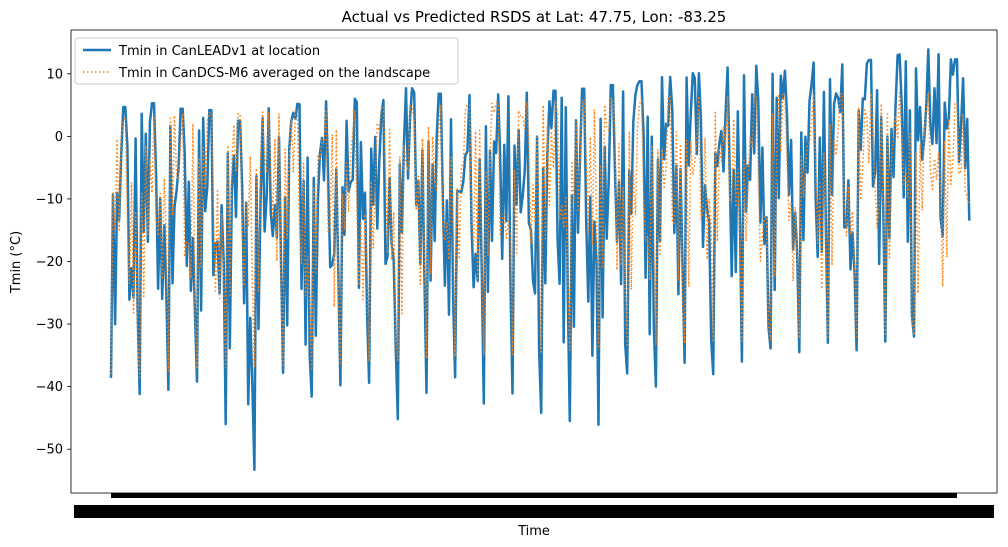 The height and width of the screenshot is (547, 1008). What do you see at coordinates (49, 387) in the screenshot?
I see `y-tick-label: −40` at bounding box center [49, 387].